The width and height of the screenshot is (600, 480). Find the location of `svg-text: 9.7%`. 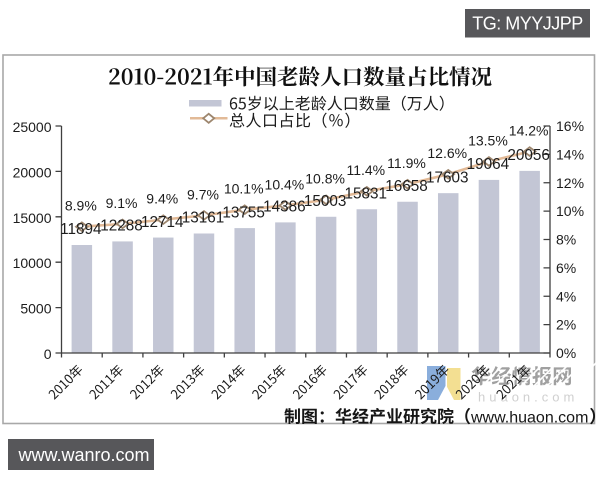

svg-text: 9.7% is located at coordinates (203, 194).